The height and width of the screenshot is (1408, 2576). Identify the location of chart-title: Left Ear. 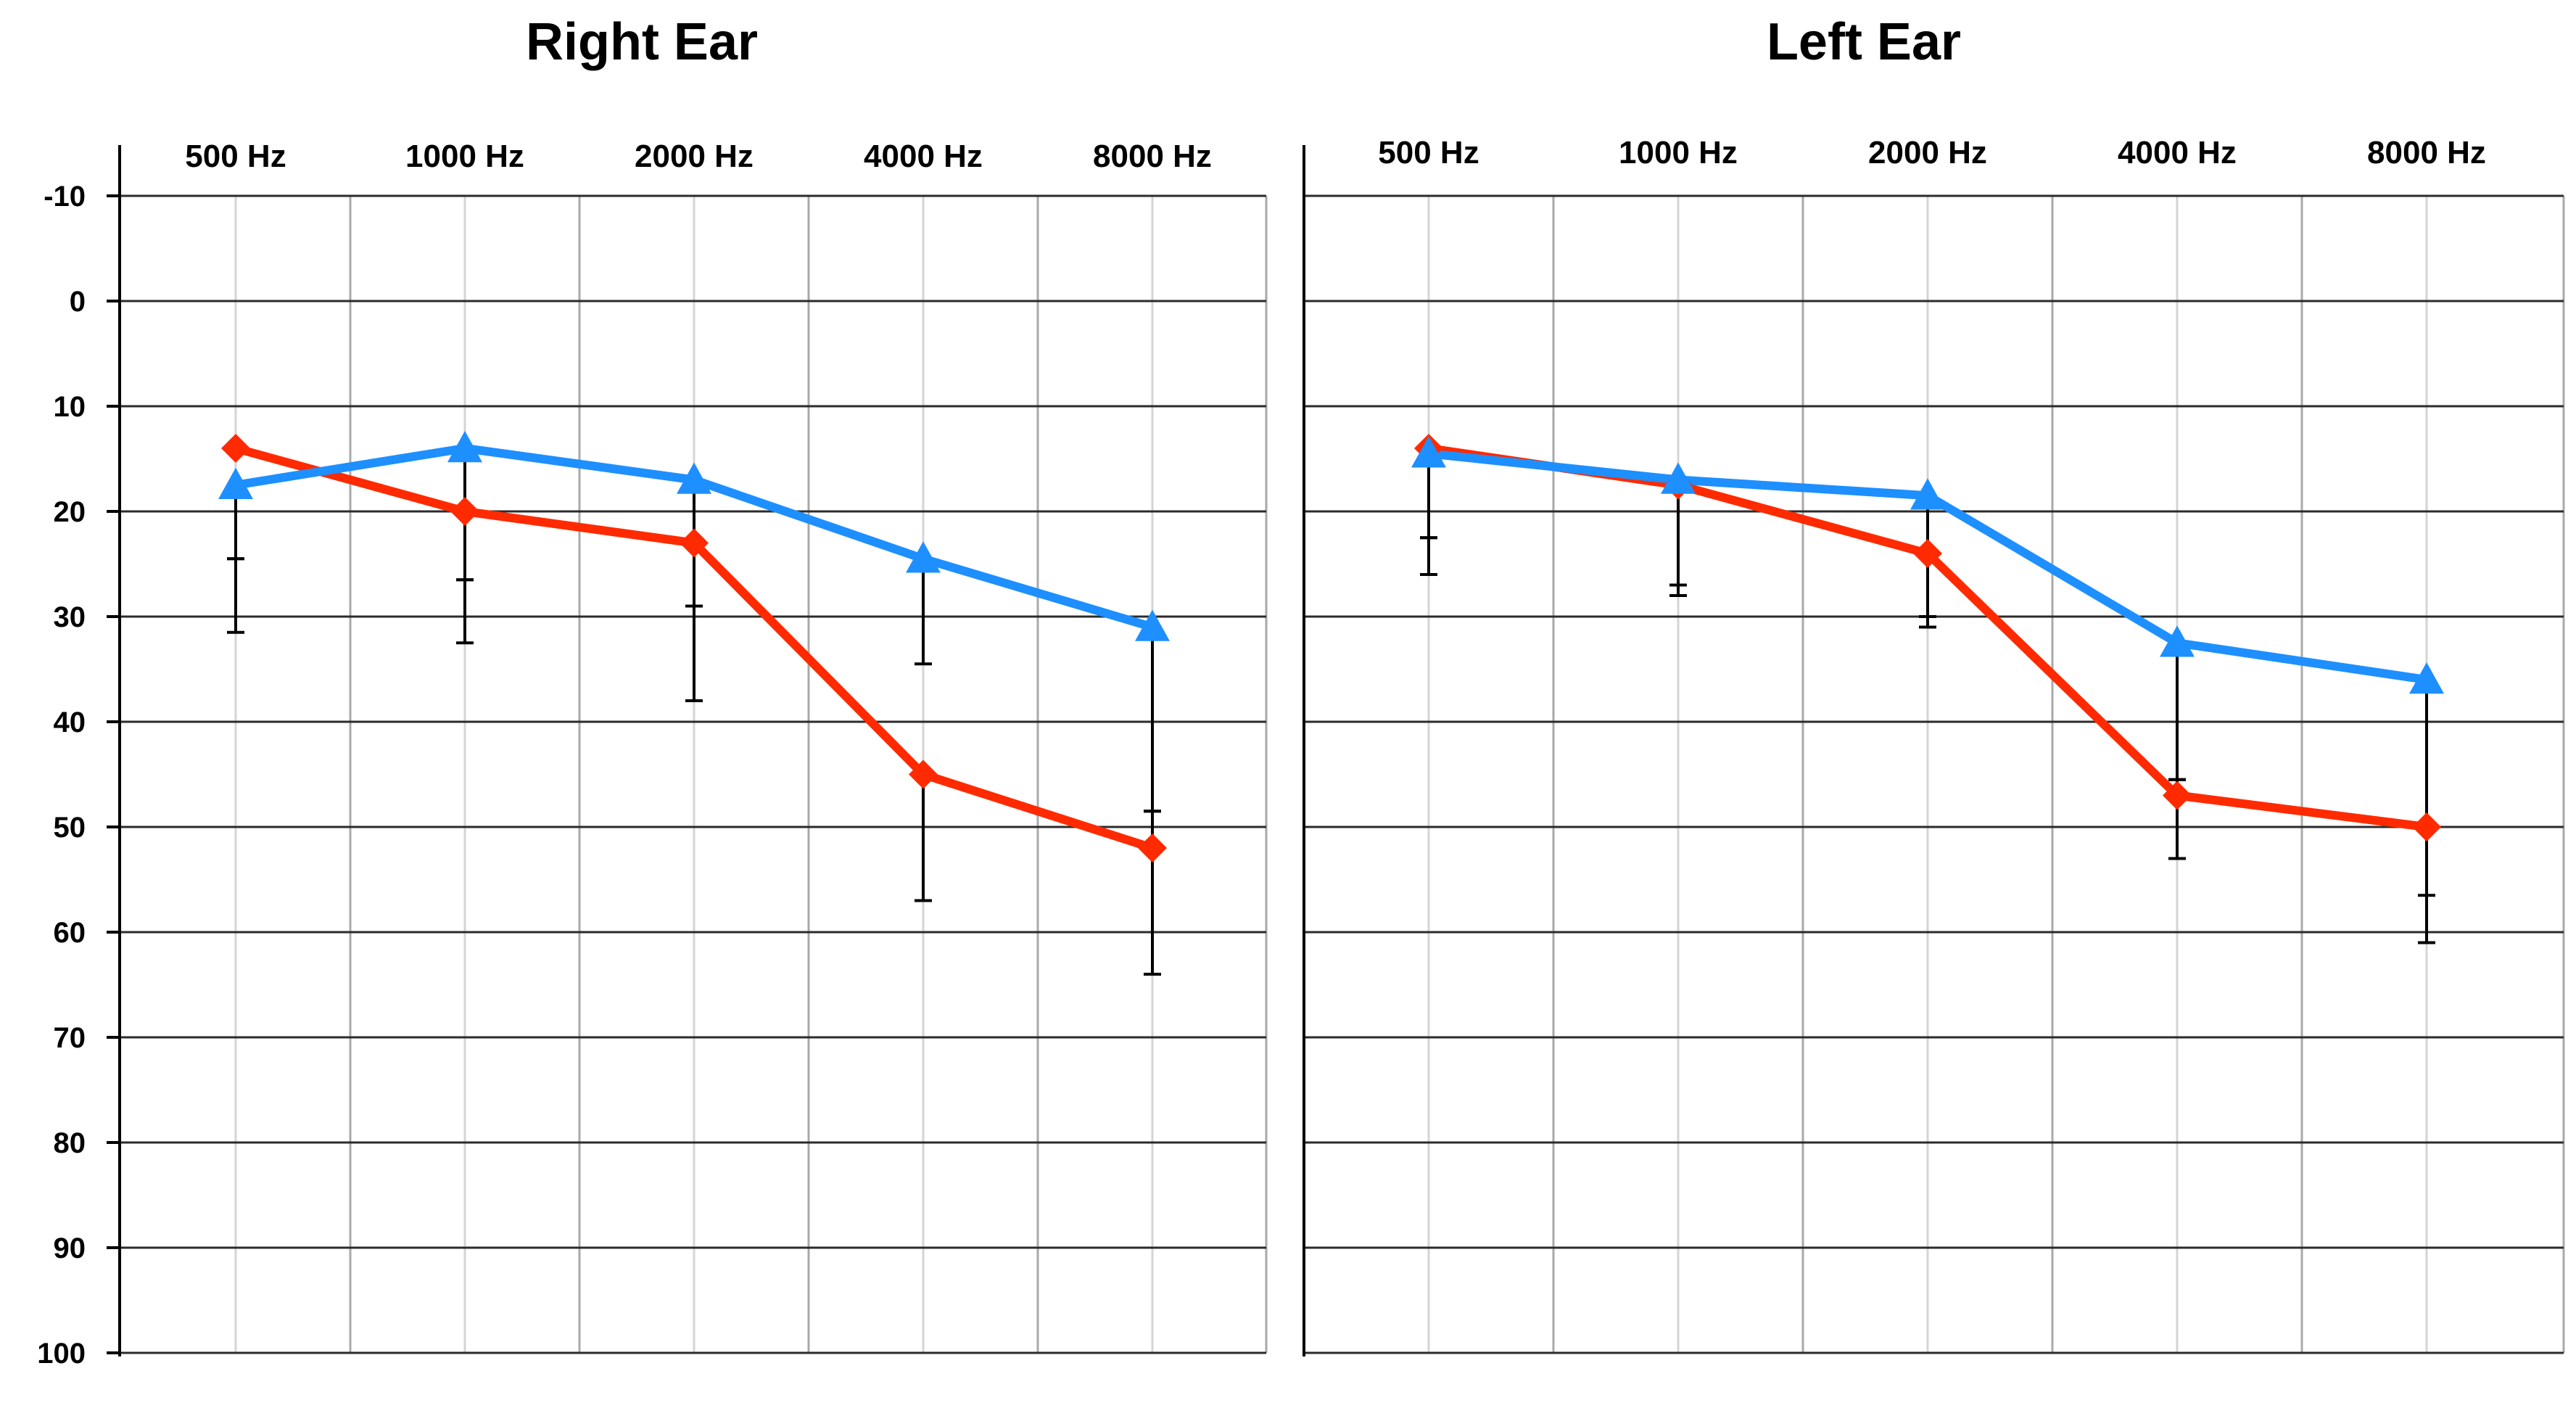
(1864, 42).